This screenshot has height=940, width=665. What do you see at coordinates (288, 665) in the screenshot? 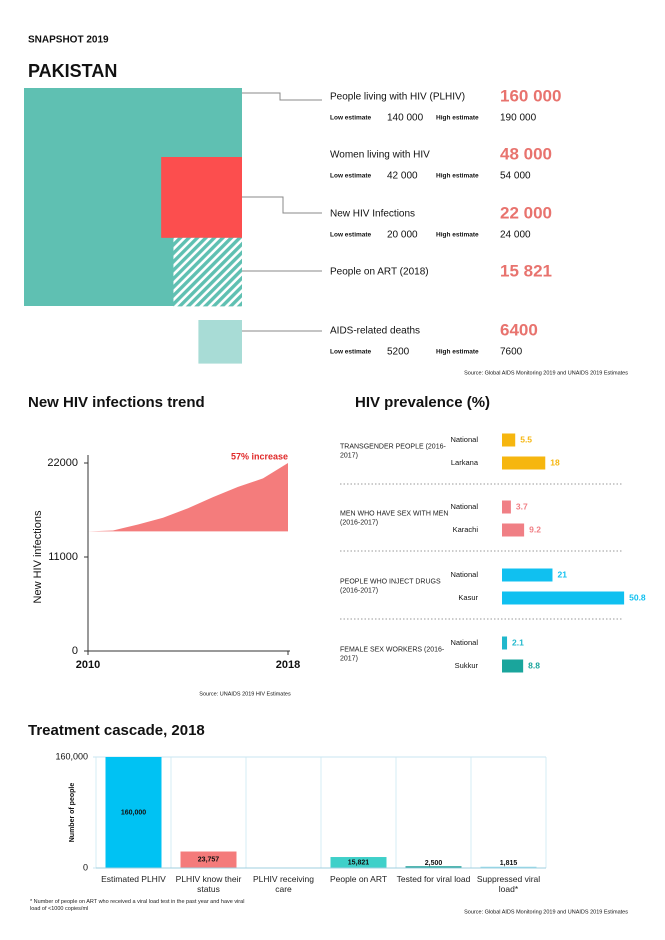
I see `x-tick-label: 2018` at bounding box center [288, 665].